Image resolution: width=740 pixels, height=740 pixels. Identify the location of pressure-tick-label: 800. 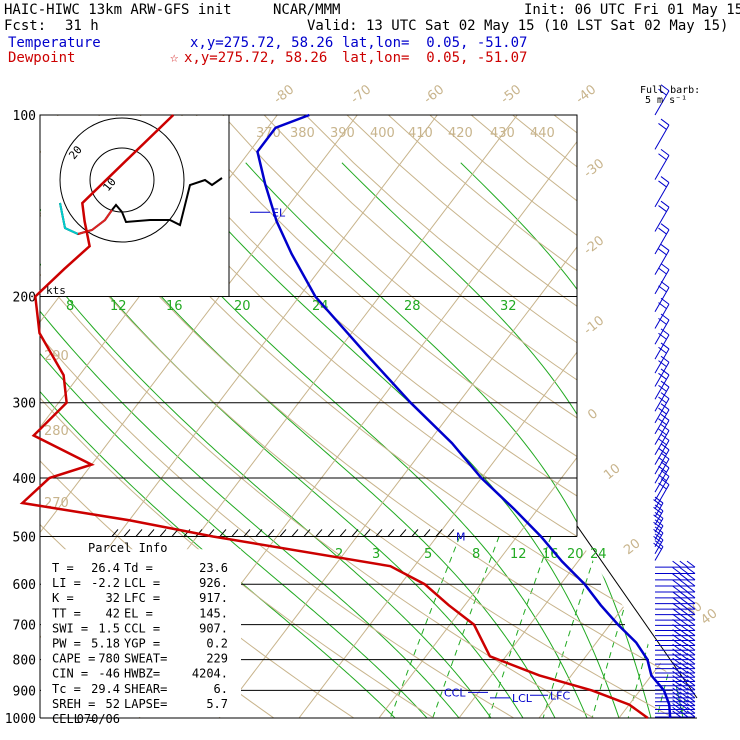
(24, 661).